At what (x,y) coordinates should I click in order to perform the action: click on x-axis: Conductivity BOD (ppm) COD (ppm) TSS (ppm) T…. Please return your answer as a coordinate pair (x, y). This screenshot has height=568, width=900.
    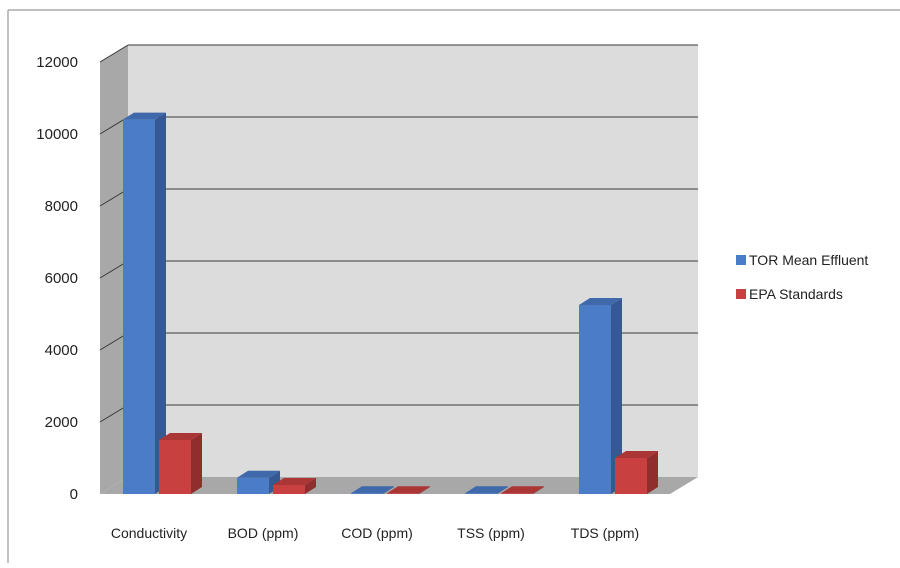
    Looking at the image, I should click on (375, 533).